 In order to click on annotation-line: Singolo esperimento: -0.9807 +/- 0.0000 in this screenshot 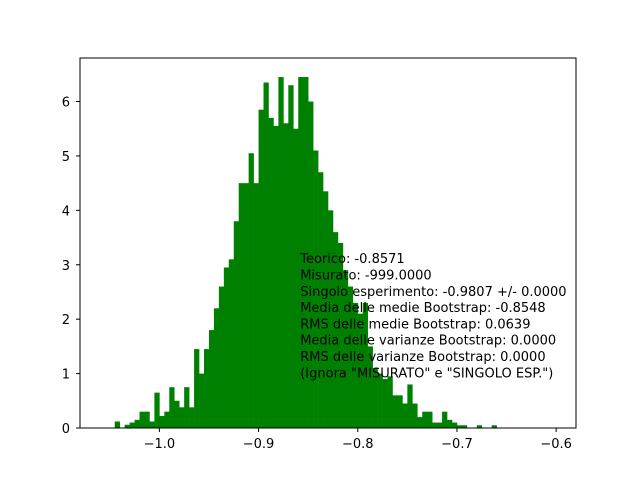, I will do `click(433, 292)`.